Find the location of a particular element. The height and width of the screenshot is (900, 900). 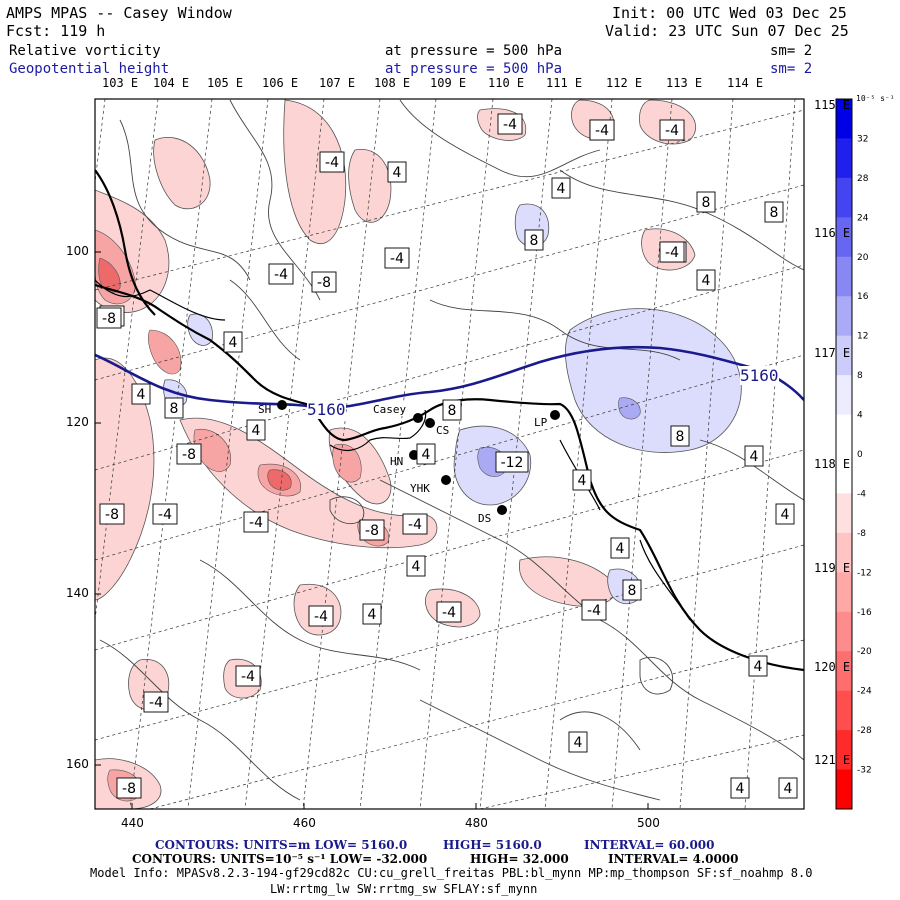

colorbar-label: -4 is located at coordinates (861, 494).